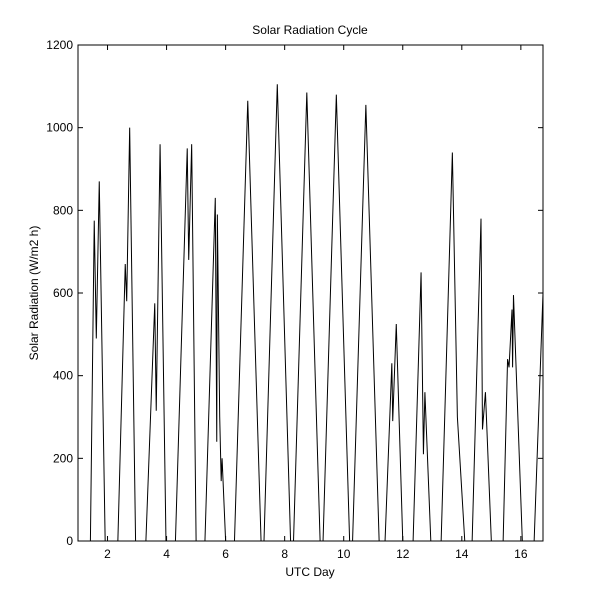 The image size is (600, 610). What do you see at coordinates (344, 554) in the screenshot?
I see `x-tick-label: 10` at bounding box center [344, 554].